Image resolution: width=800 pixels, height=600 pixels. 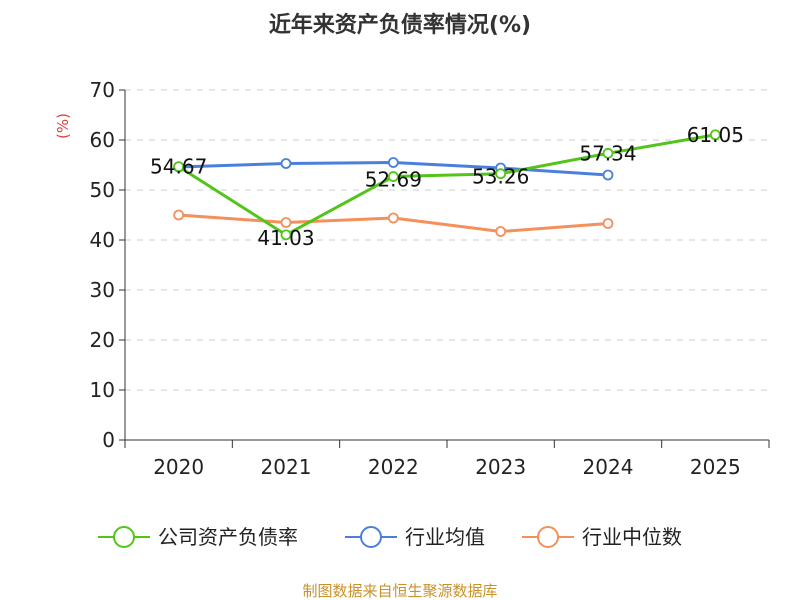 What do you see at coordinates (178, 467) in the screenshot?
I see `x-tick-label: 2020` at bounding box center [178, 467].